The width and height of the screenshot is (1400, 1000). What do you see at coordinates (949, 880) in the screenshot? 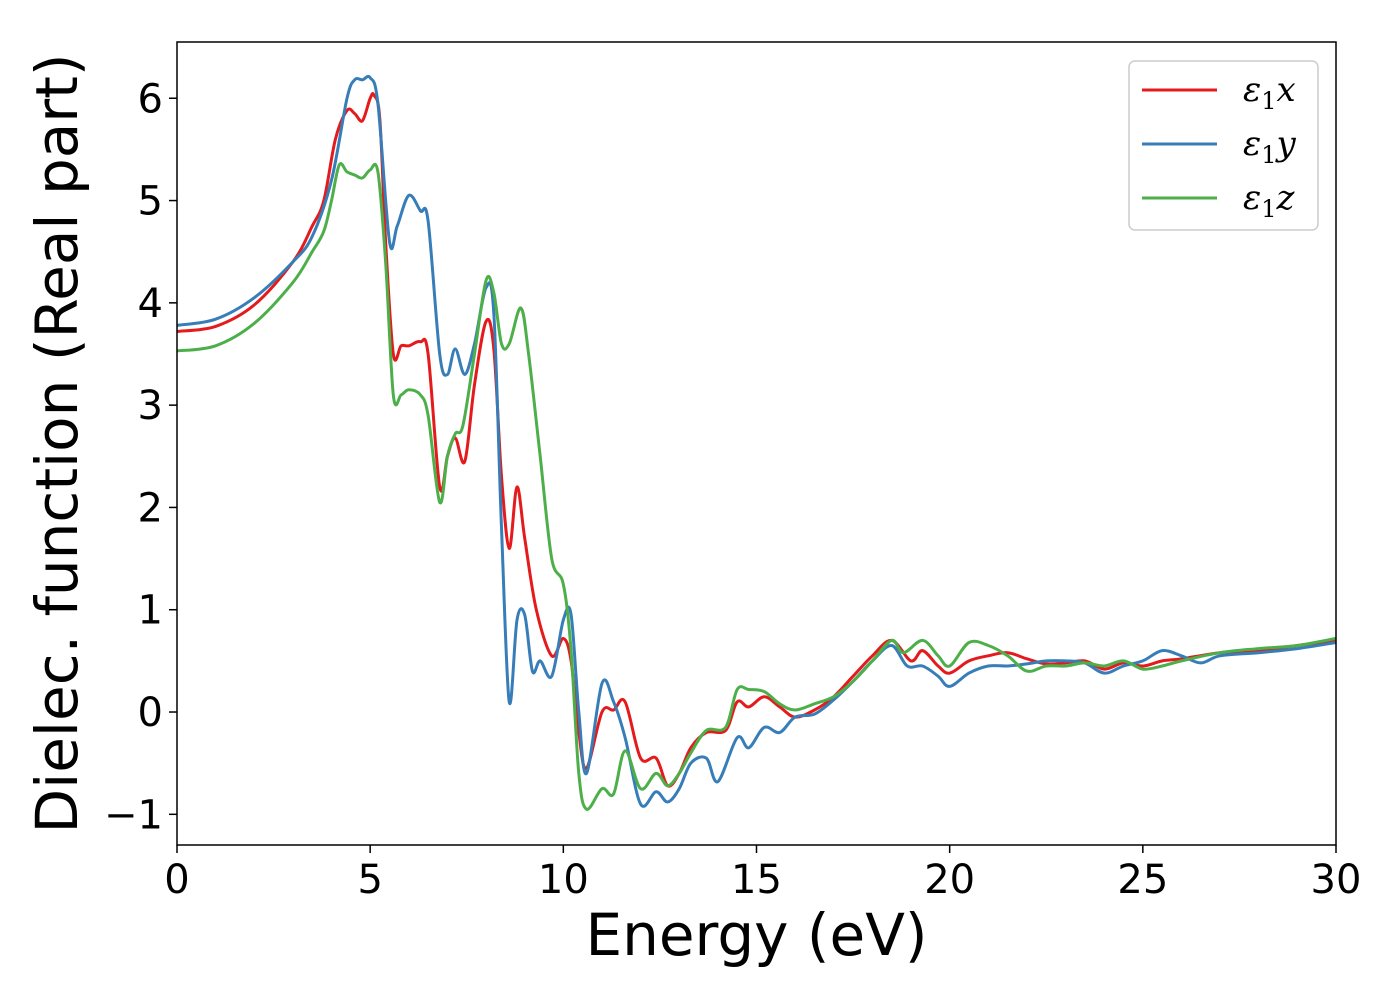
I see `x-tick-label: 20` at bounding box center [949, 880].